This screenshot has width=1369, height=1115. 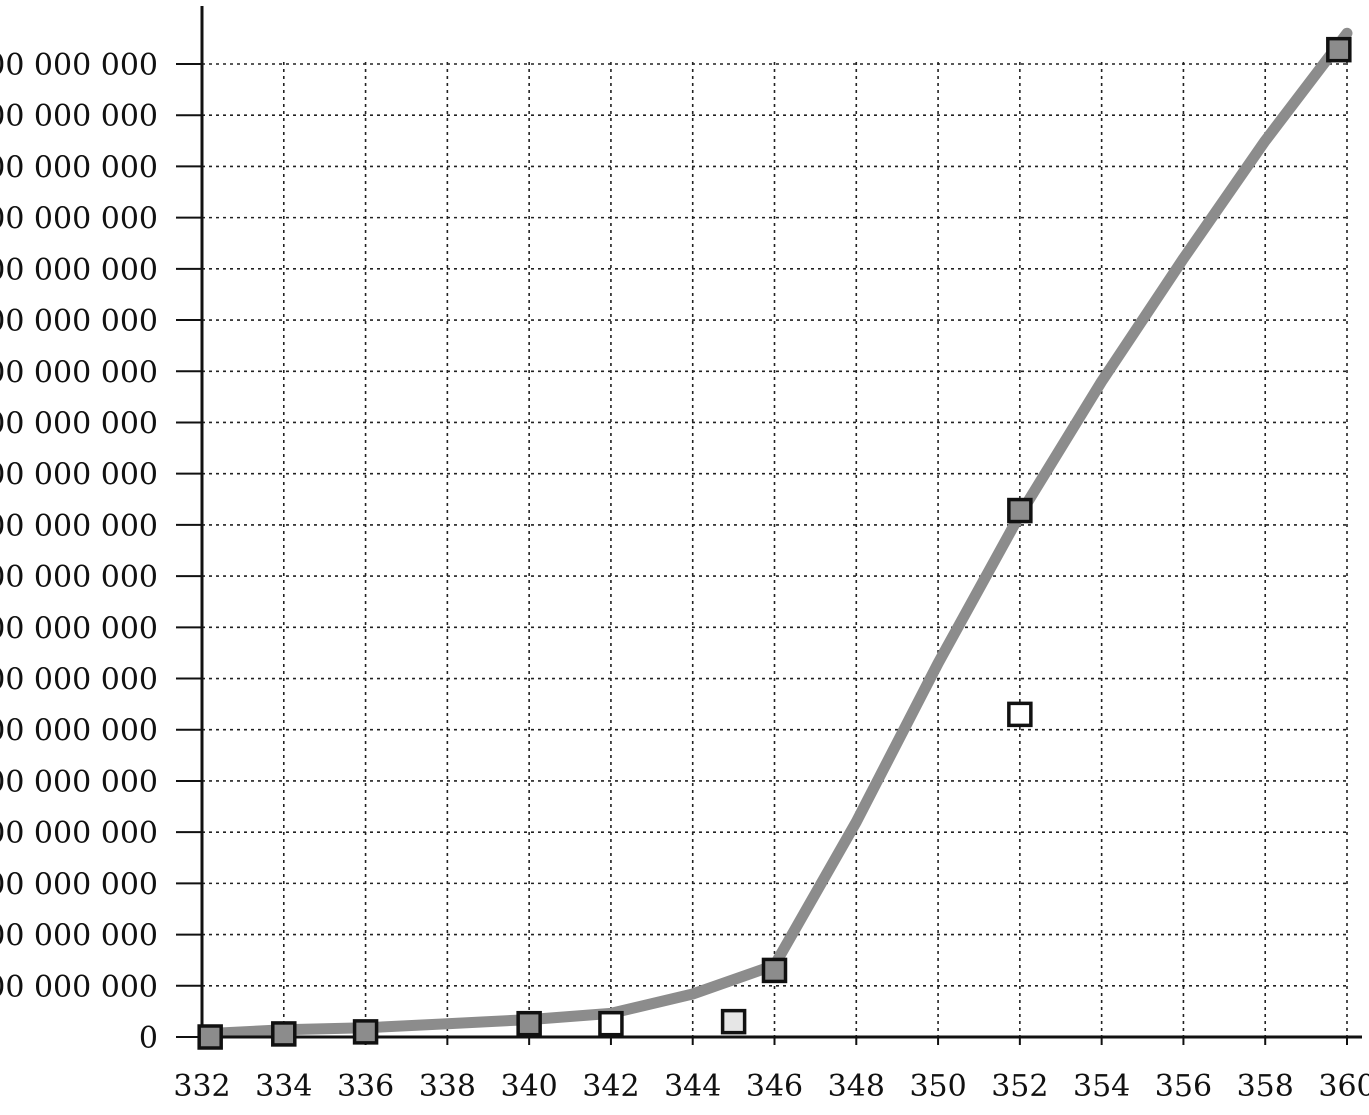 I want to click on x-tick-label: 344, so click(x=692, y=1086).